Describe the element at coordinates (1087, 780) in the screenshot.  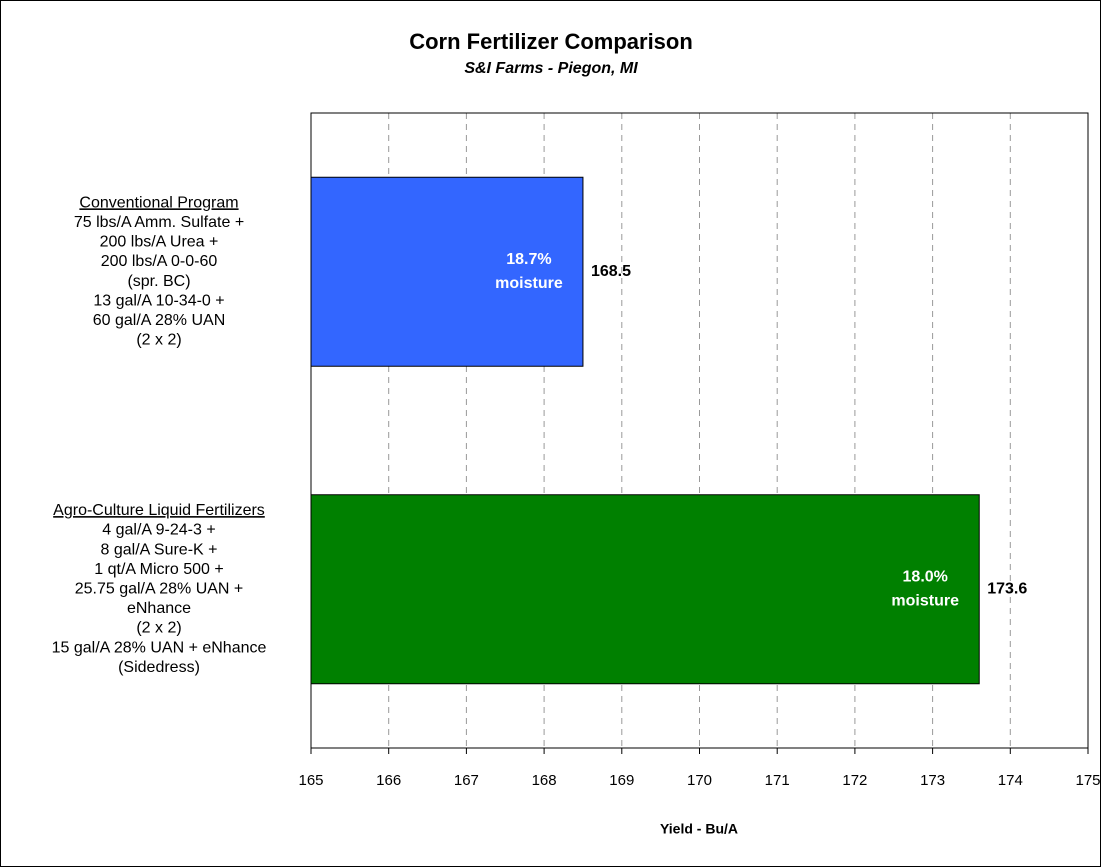
I see `x-tick-label: 175` at that location.